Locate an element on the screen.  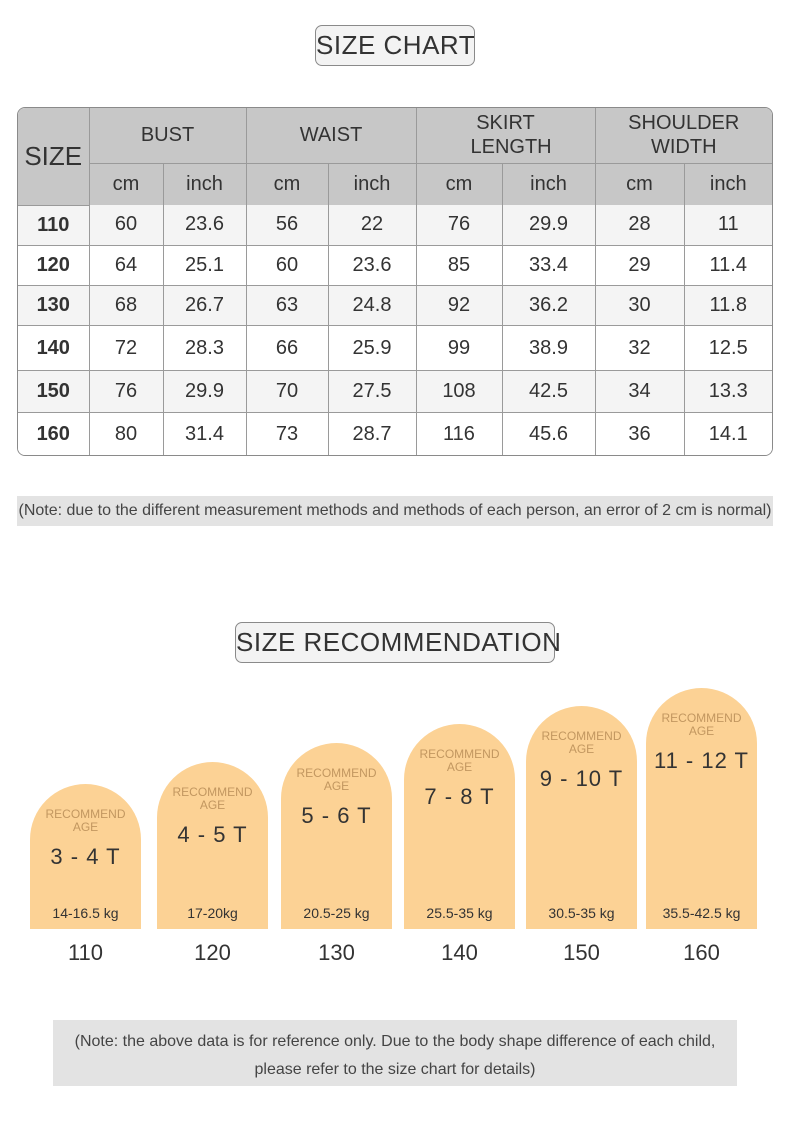
measurement-cell: 85 is located at coordinates (459, 265).